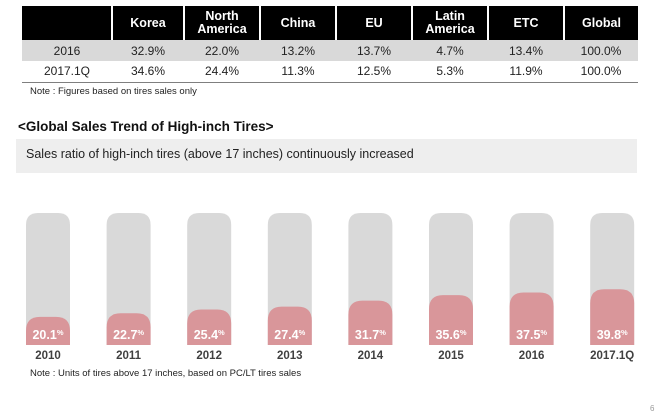  Describe the element at coordinates (525, 23) in the screenshot. I see `table-header-cell: ETC` at that location.